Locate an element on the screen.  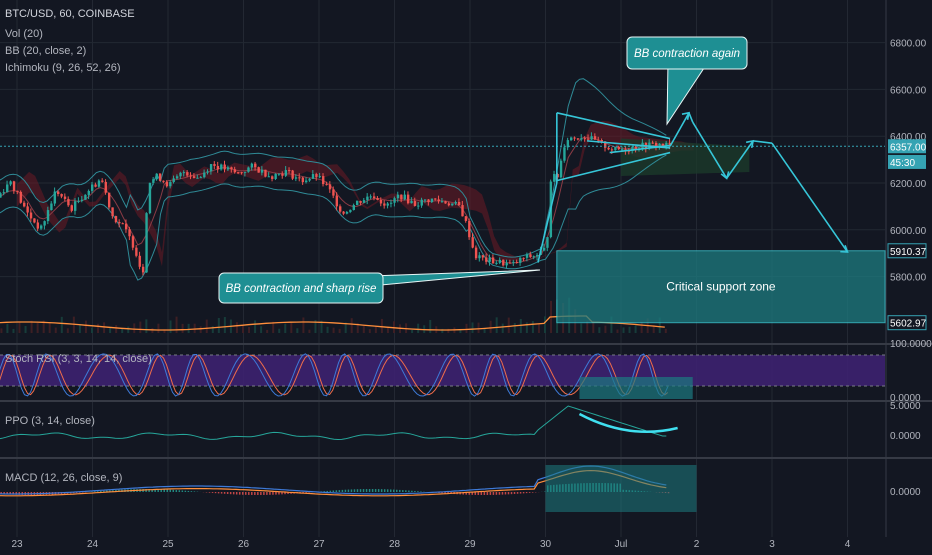
time-tick-label: 24 is located at coordinates (93, 544).